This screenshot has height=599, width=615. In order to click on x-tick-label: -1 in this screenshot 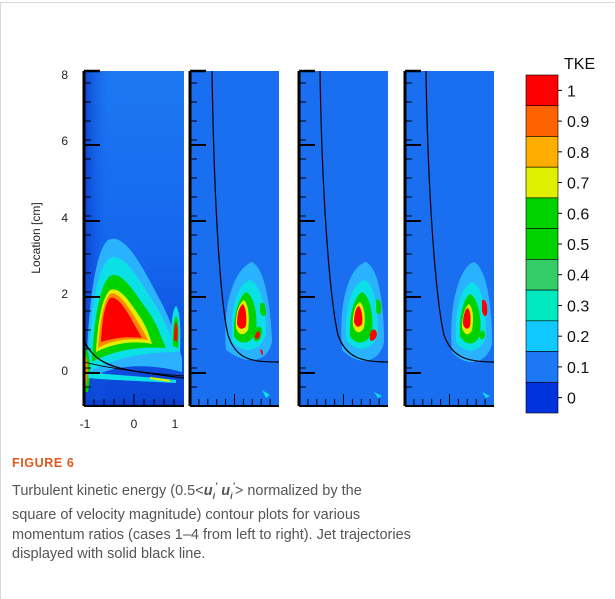, I will do `click(85, 424)`.